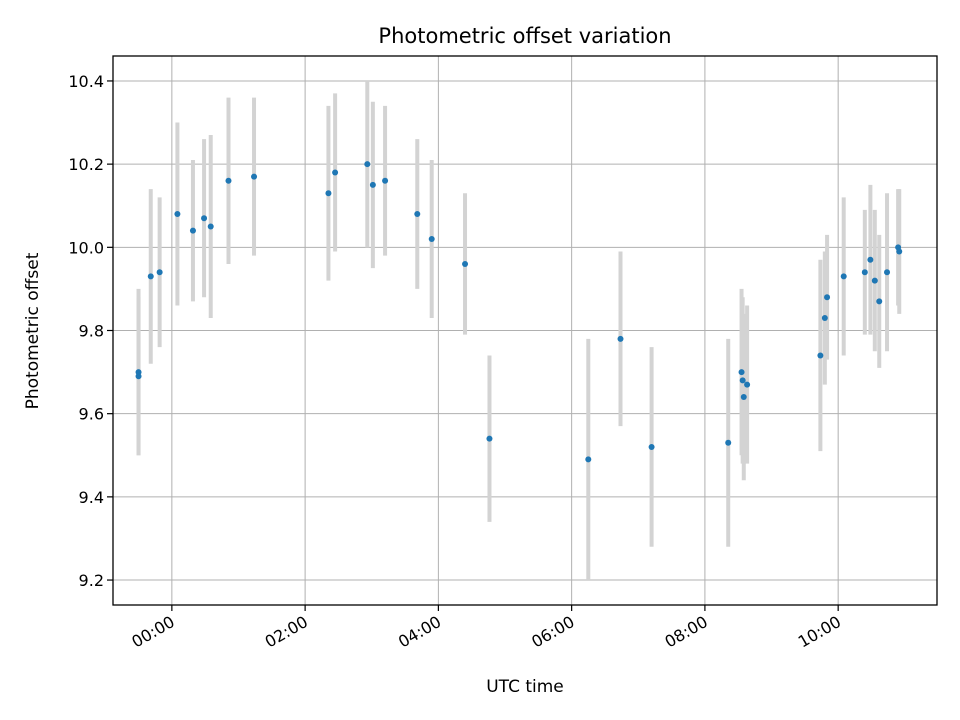  I want to click on y-tick-label: 9.8, so click(91, 331).